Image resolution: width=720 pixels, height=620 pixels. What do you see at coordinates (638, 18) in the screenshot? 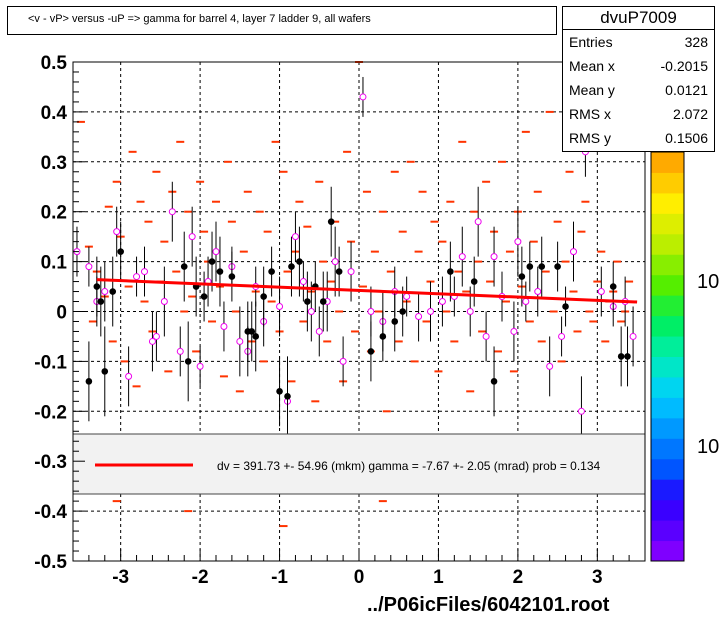
I see `stats-name: dvuP7009` at bounding box center [638, 18].